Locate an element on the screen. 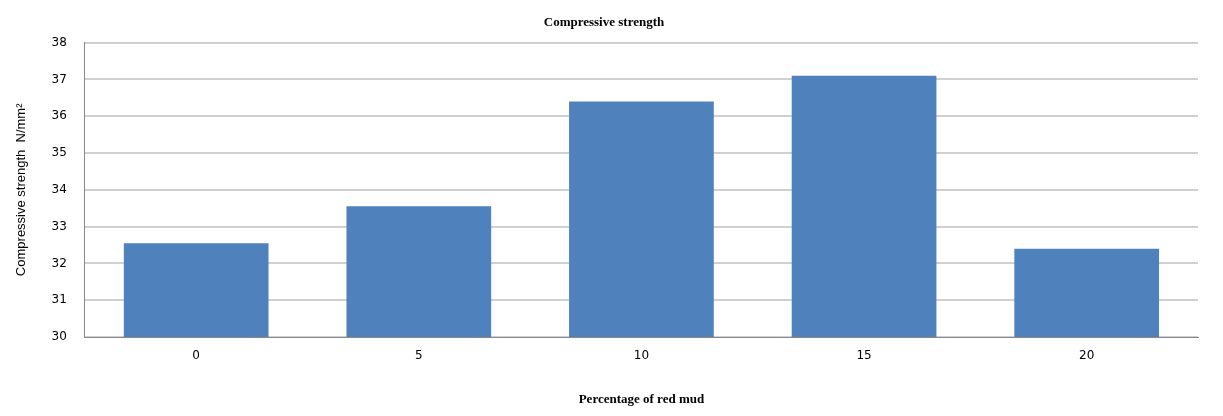  y-tick-label: 30 is located at coordinates (59, 336).